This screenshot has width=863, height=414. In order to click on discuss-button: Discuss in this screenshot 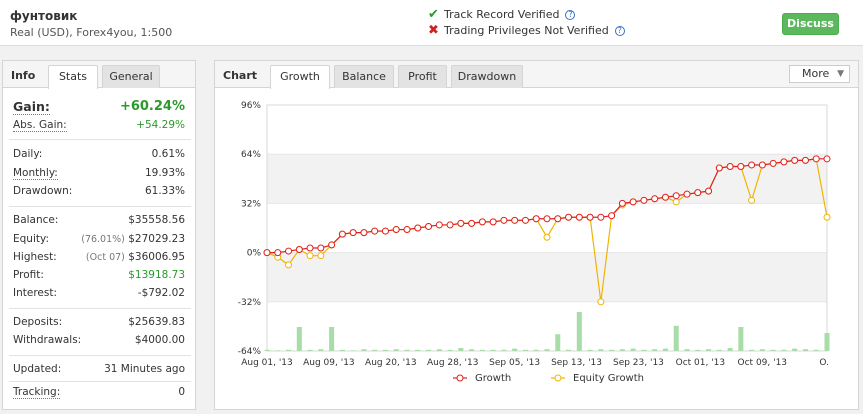, I will do `click(810, 24)`.